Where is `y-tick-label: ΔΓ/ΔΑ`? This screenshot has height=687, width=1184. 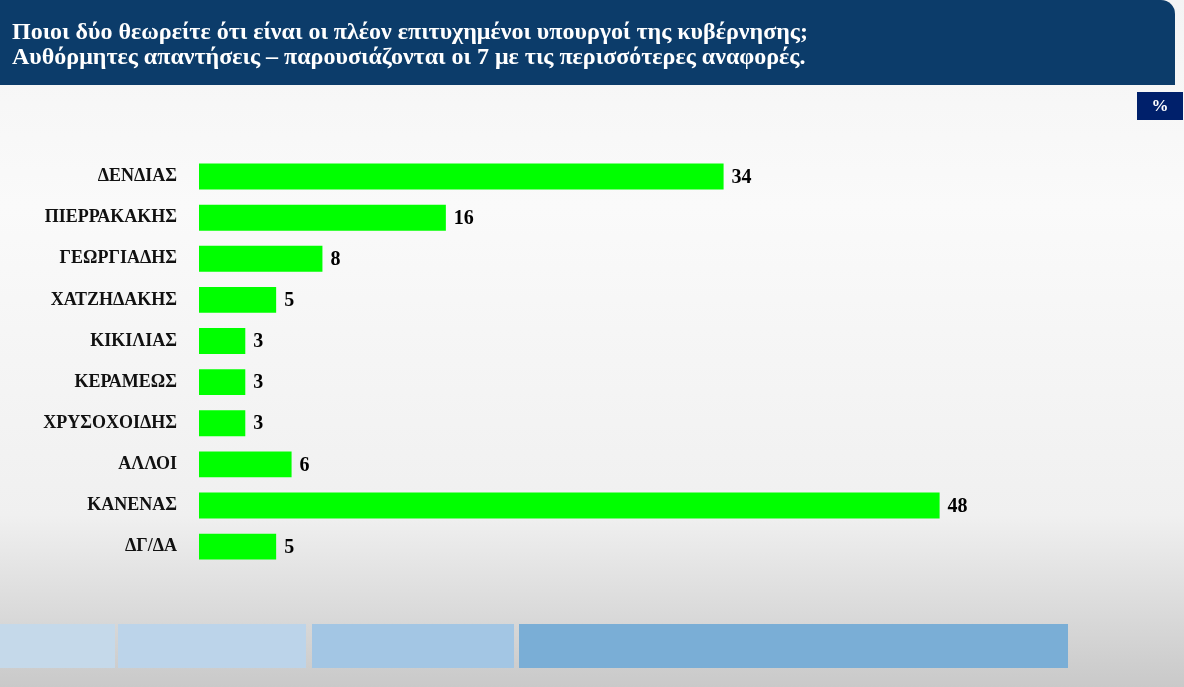 y-tick-label: ΔΓ/ΔΑ is located at coordinates (150, 545).